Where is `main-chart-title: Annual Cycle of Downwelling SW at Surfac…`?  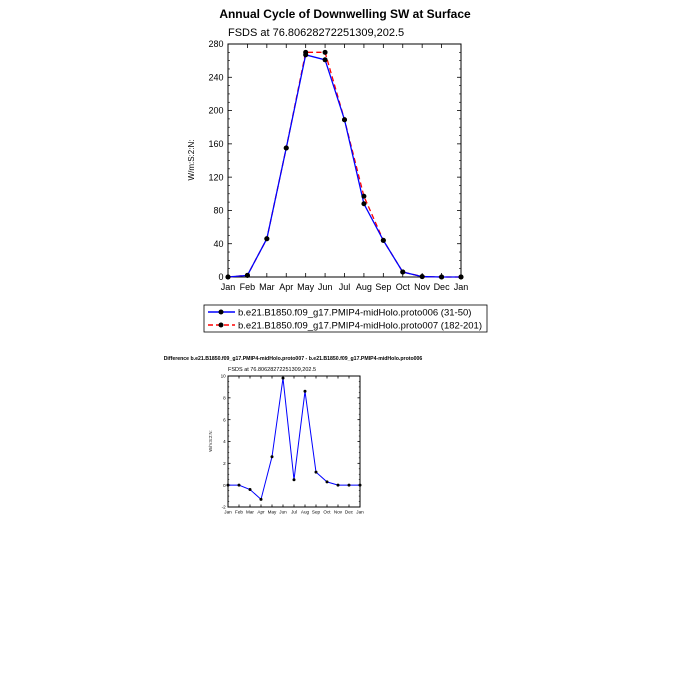 main-chart-title: Annual Cycle of Downwelling SW at Surfac… is located at coordinates (345, 14).